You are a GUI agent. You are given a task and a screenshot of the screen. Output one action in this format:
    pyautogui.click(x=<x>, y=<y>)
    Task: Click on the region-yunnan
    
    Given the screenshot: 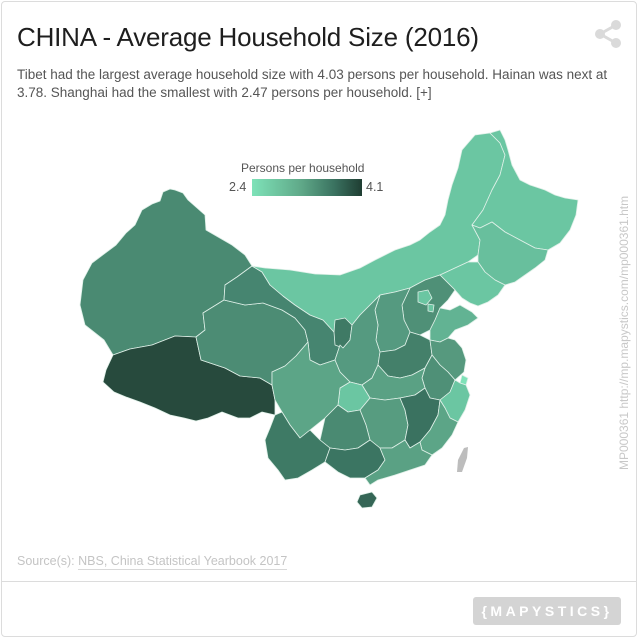 What is the action you would take?
    pyautogui.click(x=297, y=446)
    